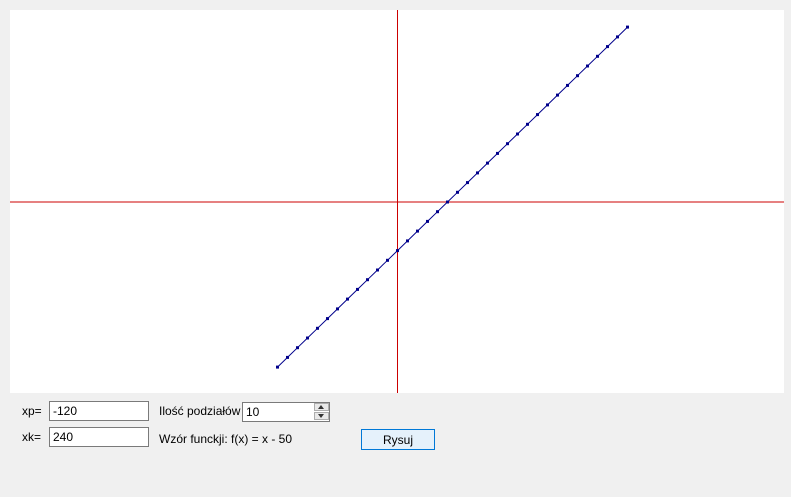 Image resolution: width=791 pixels, height=497 pixels. What do you see at coordinates (32, 437) in the screenshot?
I see `xk-label: xk=` at bounding box center [32, 437].